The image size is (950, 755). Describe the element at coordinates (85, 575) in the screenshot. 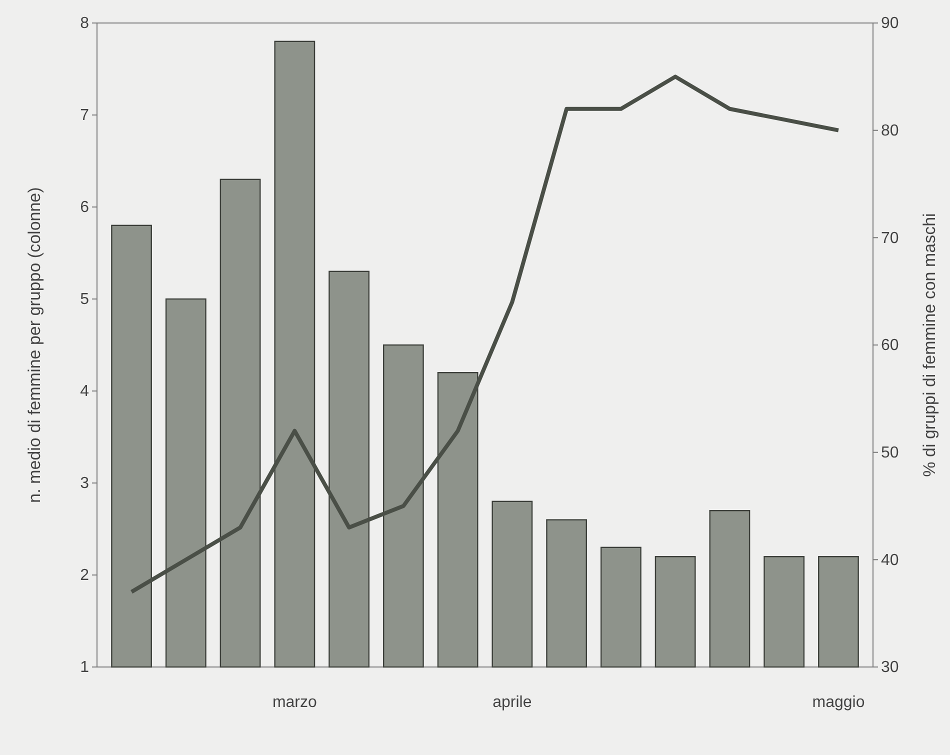

I see `y-tick-label: 2` at that location.